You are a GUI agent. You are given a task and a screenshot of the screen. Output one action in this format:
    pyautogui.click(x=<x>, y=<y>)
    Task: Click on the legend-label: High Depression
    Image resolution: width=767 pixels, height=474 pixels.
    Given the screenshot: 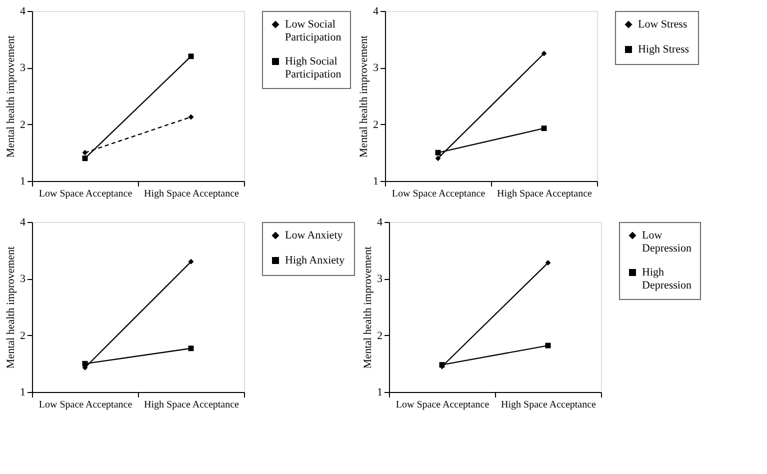 What is the action you would take?
    pyautogui.click(x=667, y=279)
    